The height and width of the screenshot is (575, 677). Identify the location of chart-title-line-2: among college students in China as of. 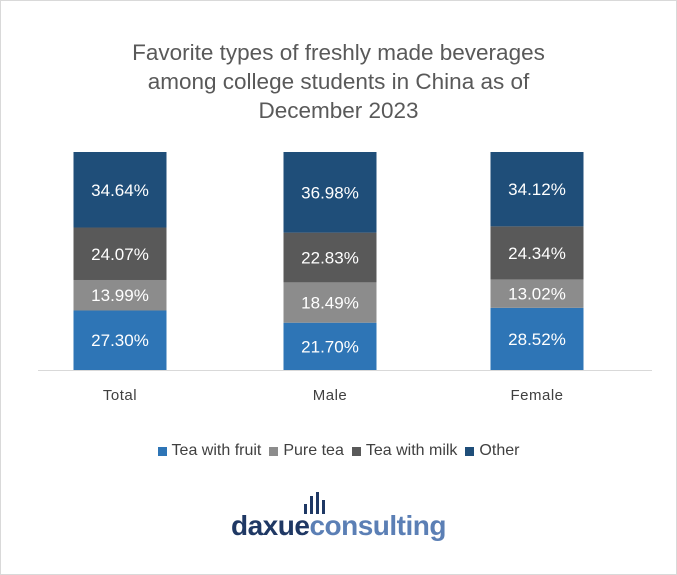
(338, 81).